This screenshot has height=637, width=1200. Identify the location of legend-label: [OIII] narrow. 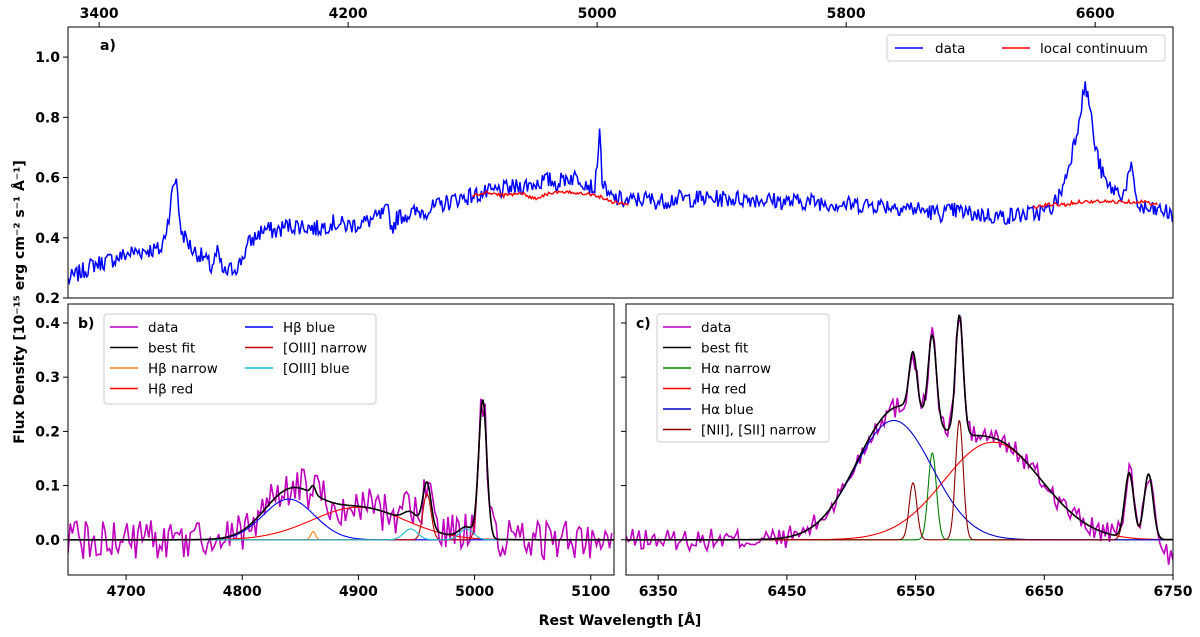
(325, 349).